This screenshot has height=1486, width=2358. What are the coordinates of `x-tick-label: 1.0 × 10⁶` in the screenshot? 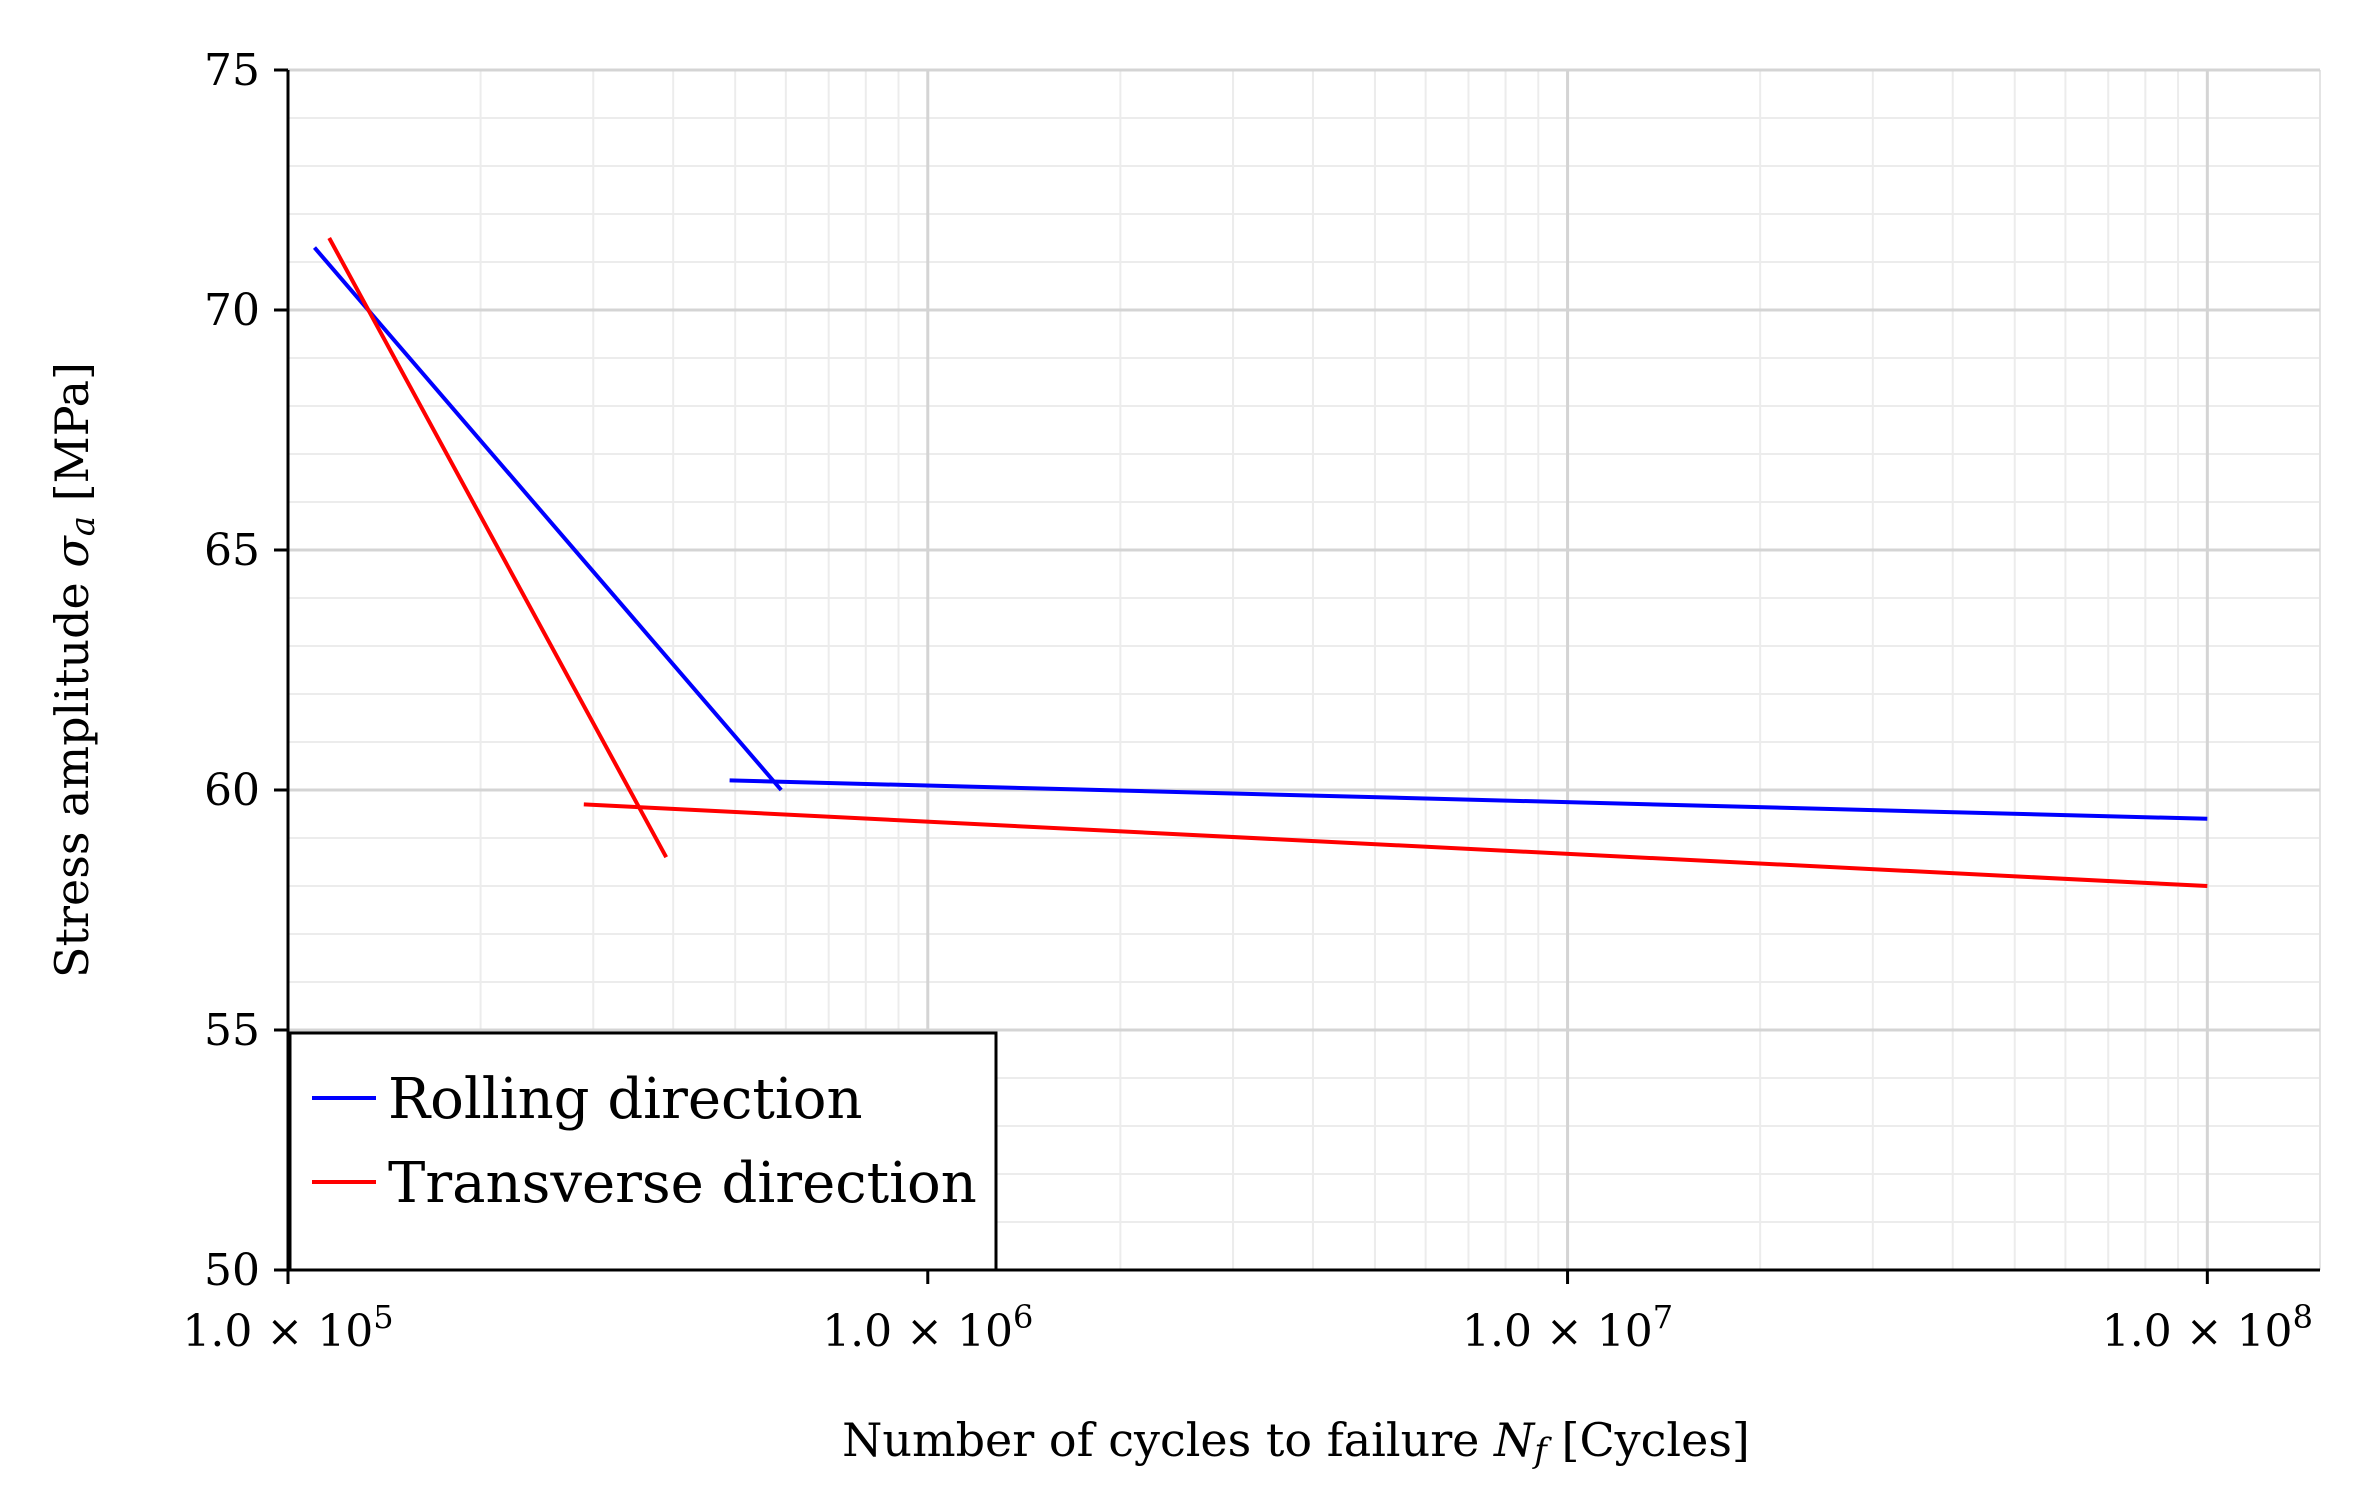 It's located at (927, 1327).